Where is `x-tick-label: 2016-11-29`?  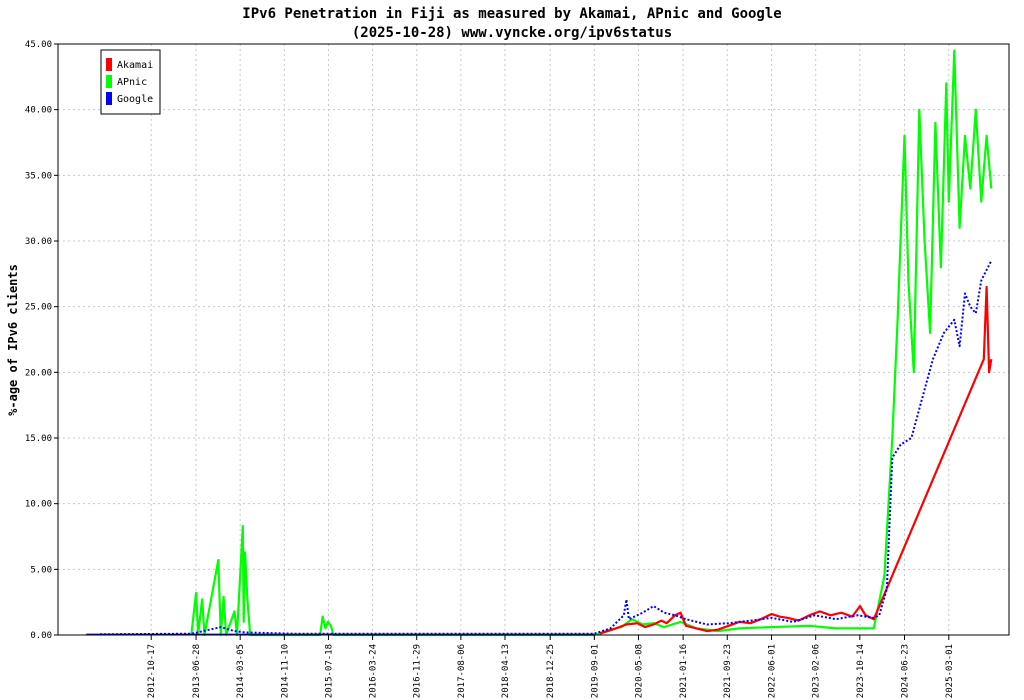
x-tick-label: 2016-11-29 is located at coordinates (418, 671).